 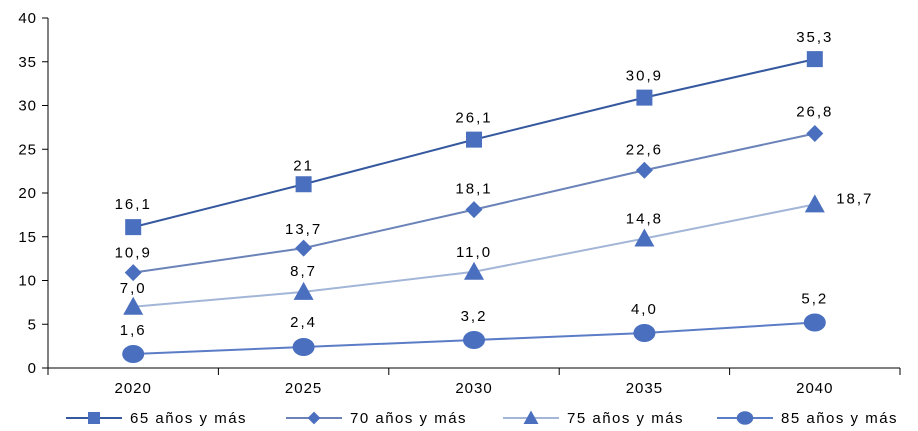 I want to click on x-tick-label: 2035, so click(x=644, y=388).